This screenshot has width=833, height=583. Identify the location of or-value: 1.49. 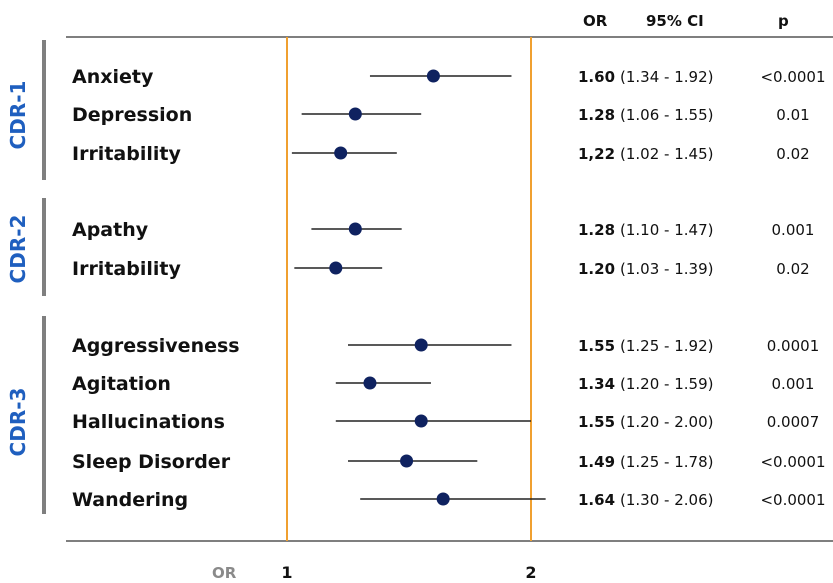
(596, 462).